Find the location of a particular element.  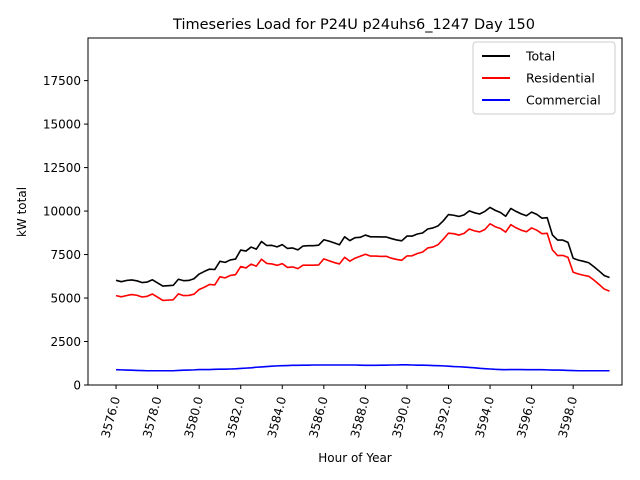

series-line-total is located at coordinates (362, 246).